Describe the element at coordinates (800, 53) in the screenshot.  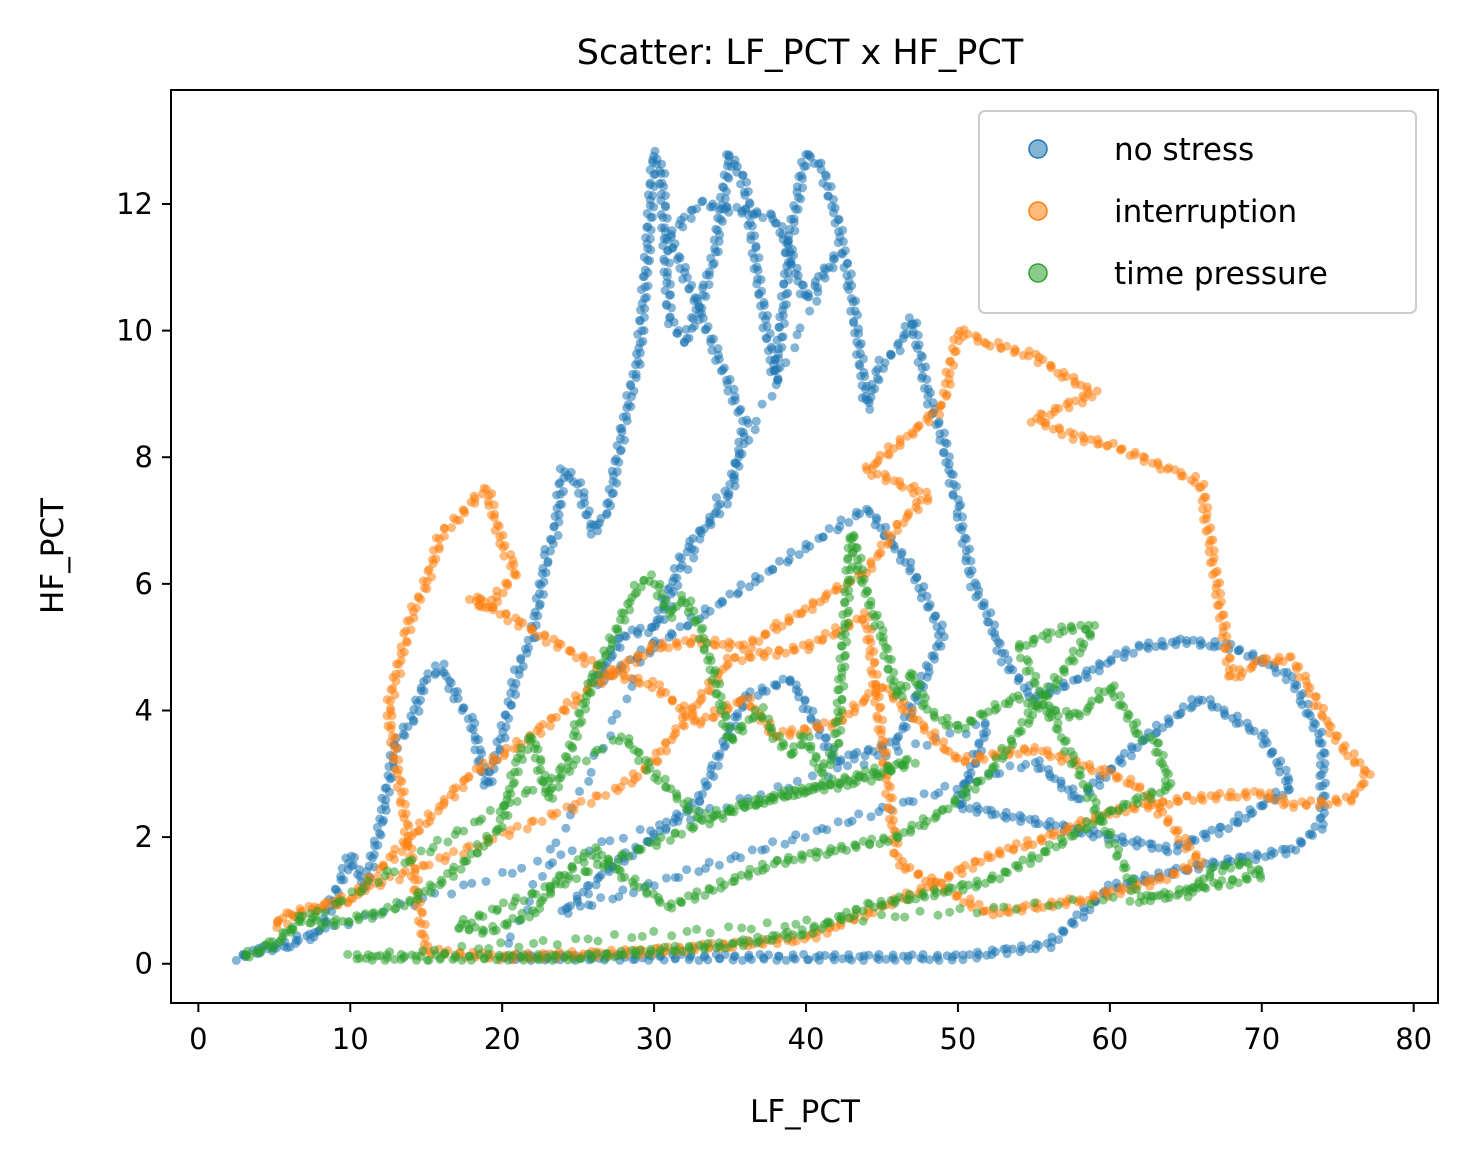
I see `chart-title: Scatter: LF_PCT x HF_PCT` at that location.